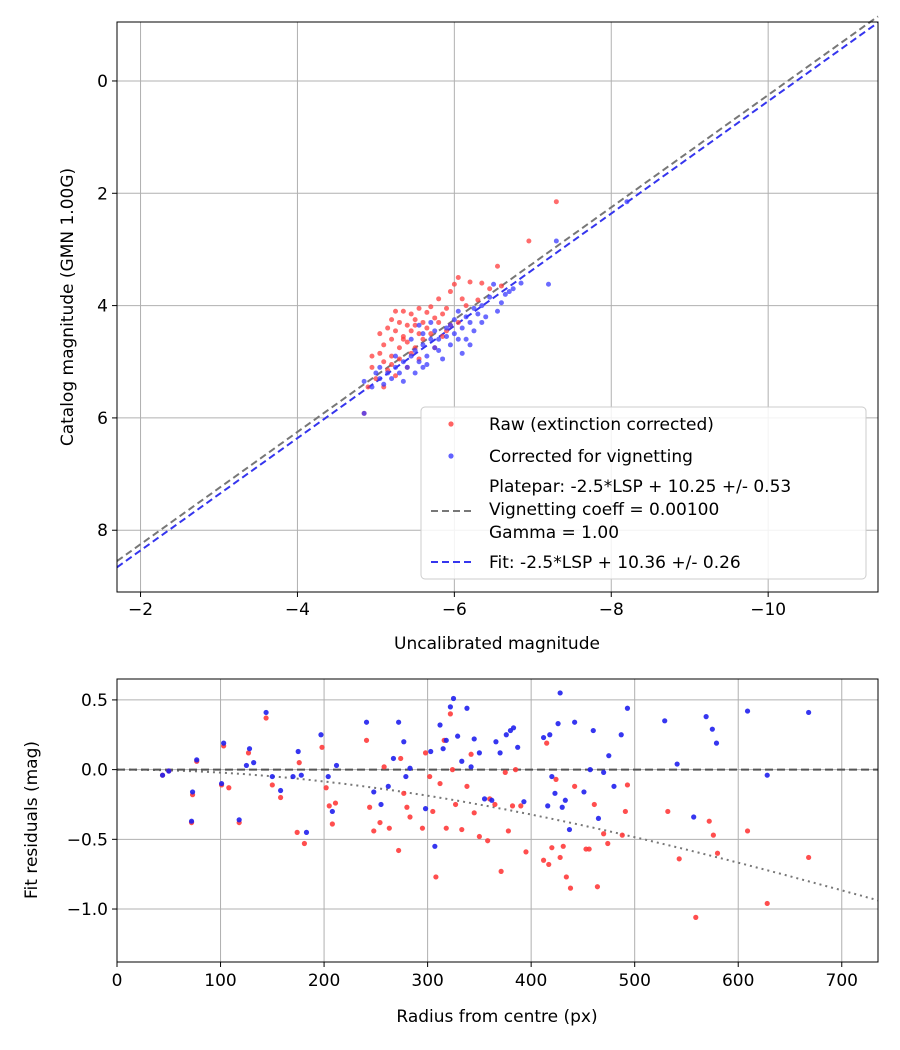 The width and height of the screenshot is (900, 1050). Describe the element at coordinates (497, 644) in the screenshot. I see `top-x-axis-label: Uncalibrated magnitude` at that location.